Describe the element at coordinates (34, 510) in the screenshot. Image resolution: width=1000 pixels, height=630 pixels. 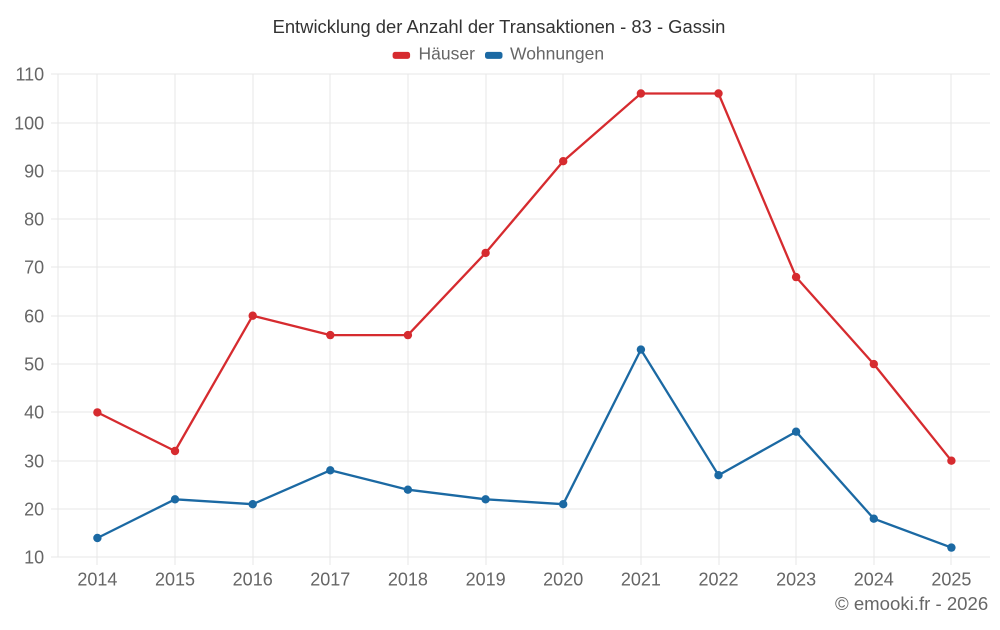
I see `svg-text: 20` at that location.